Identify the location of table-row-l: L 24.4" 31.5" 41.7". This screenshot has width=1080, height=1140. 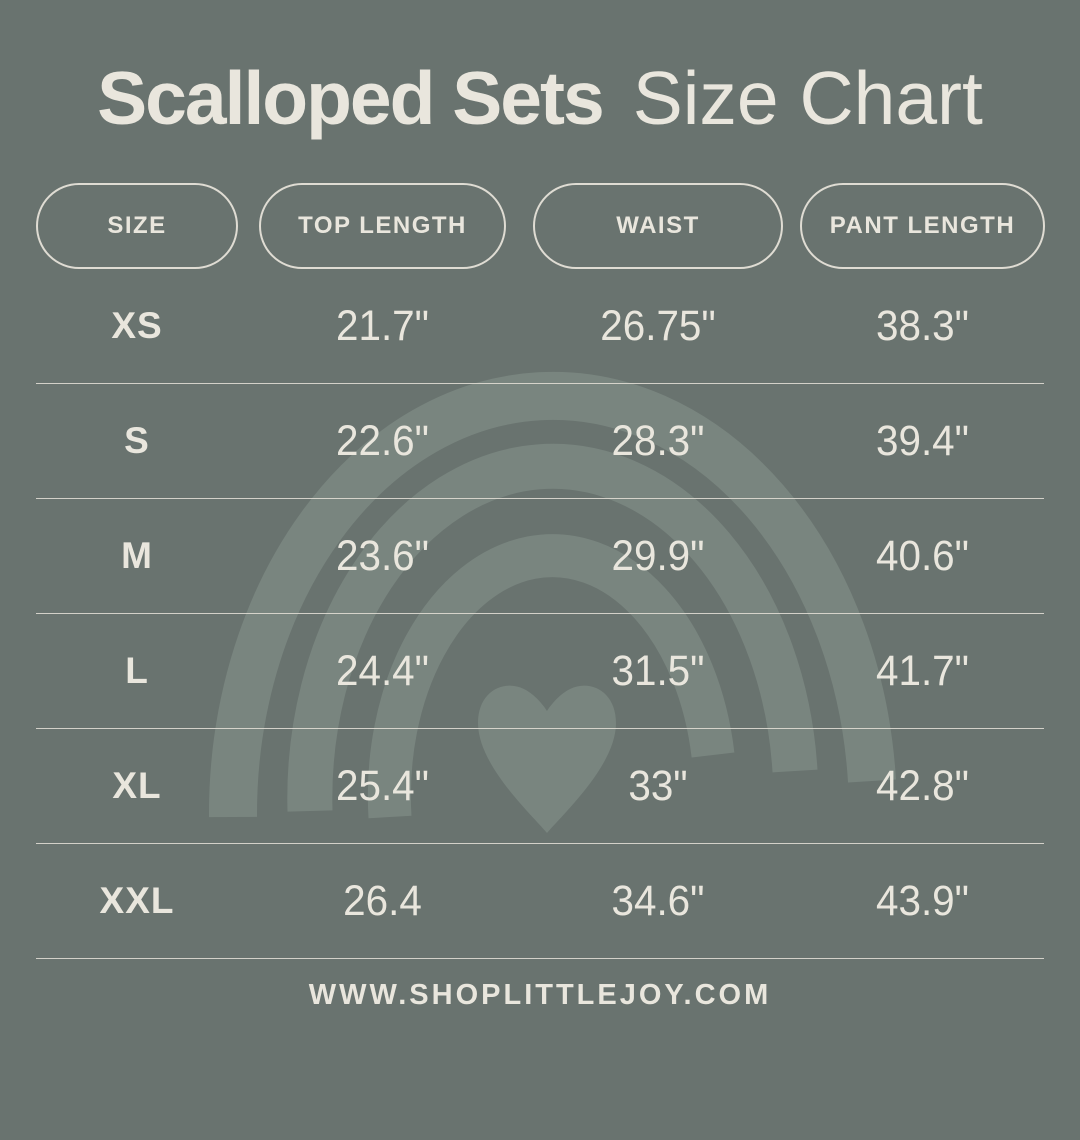
(540, 672).